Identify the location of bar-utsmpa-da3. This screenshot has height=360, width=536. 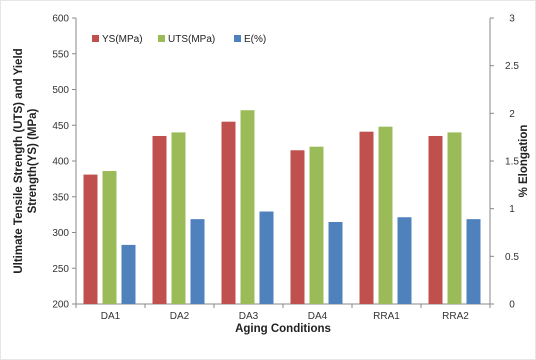
(247, 207).